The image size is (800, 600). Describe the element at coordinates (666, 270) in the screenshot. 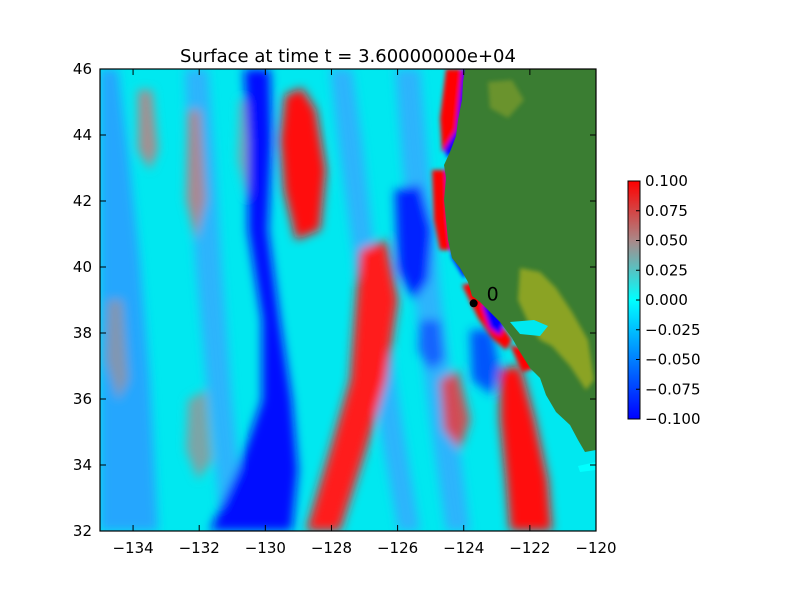

I see `colorbar-tick-label: 0.025` at that location.